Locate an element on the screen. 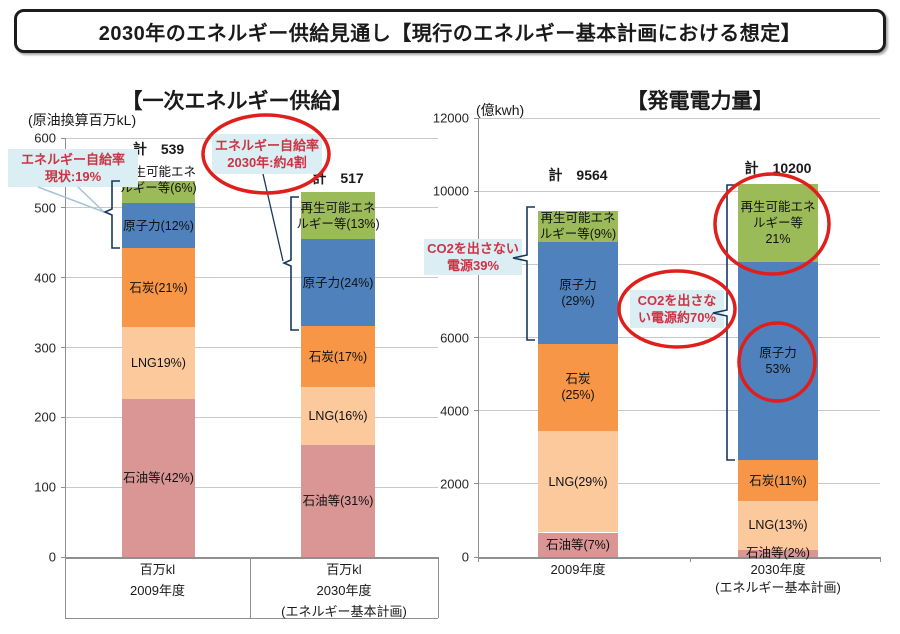 The width and height of the screenshot is (900, 634). bar-segment-label-nuclear: 原子力 53% is located at coordinates (778, 361).